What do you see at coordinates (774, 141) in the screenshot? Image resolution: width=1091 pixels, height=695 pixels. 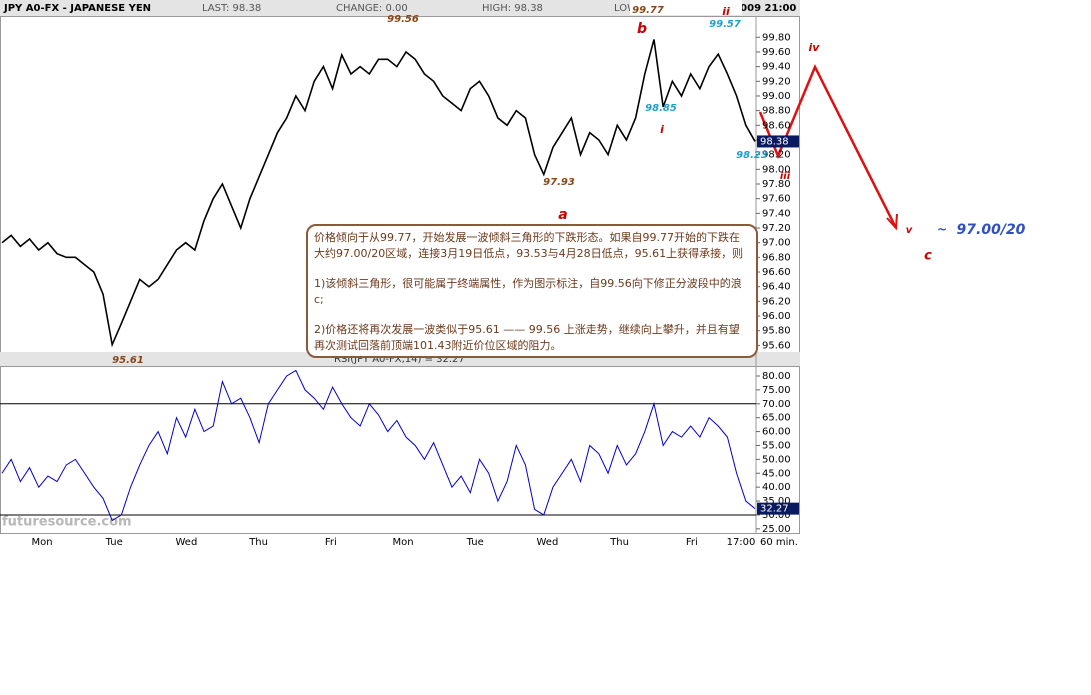 I see `last-value-label: 98.38` at bounding box center [774, 141].